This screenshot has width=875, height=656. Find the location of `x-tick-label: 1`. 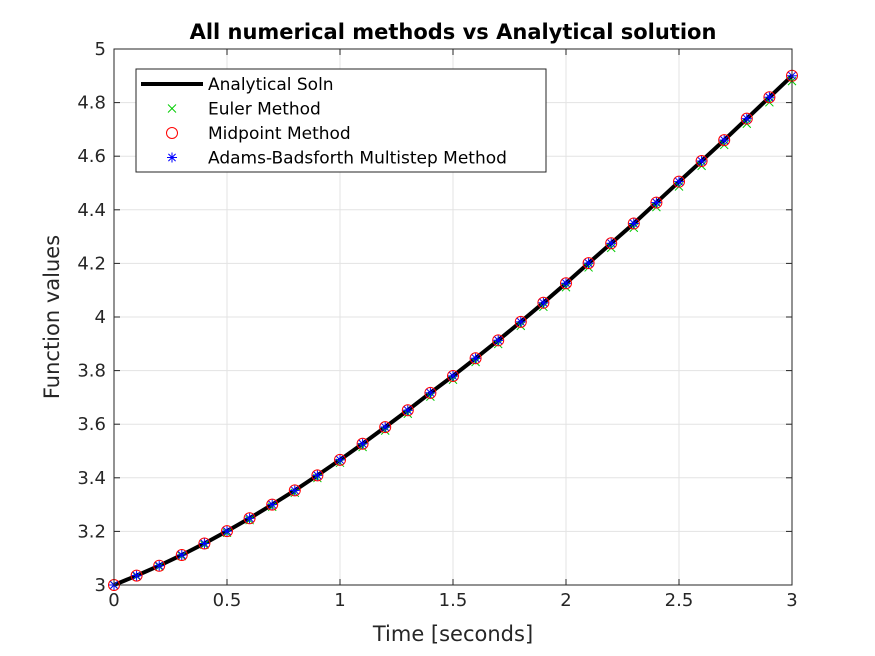

x-tick-label: 1 is located at coordinates (339, 600).